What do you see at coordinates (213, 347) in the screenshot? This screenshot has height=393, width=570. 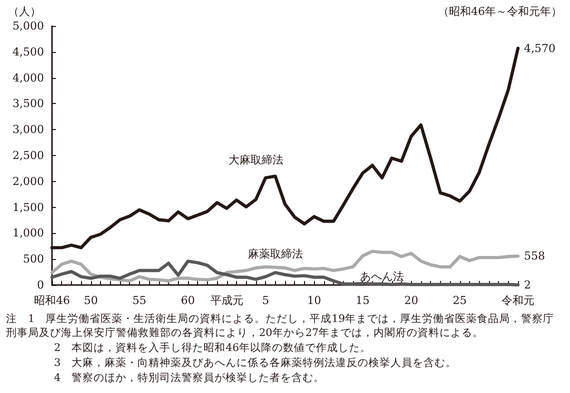 I see `text: 2 本図は，資料を入手し得た昭和46年以降の数値で作成した。` at bounding box center [213, 347].